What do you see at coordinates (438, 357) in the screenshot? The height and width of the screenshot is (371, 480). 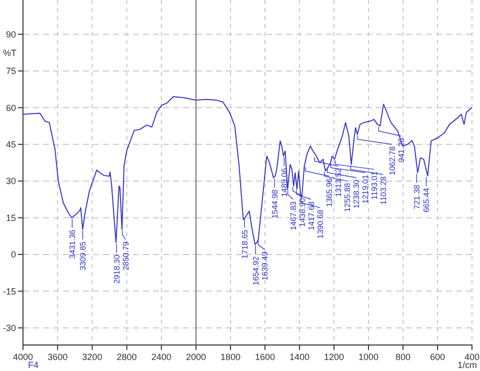 I see `x-tick-label: 600` at bounding box center [438, 357].